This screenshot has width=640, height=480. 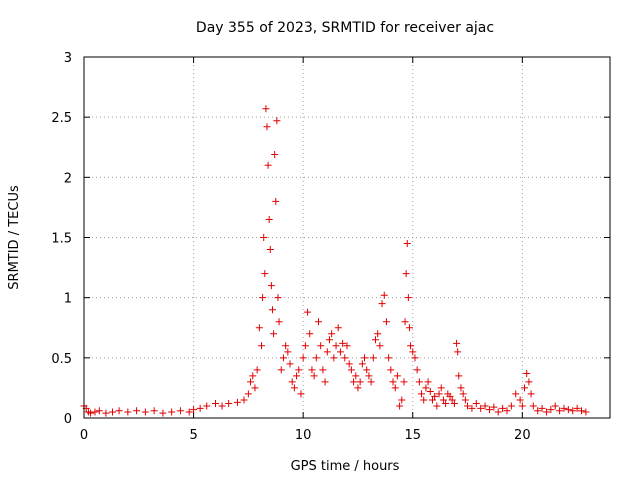 What do you see at coordinates (68, 299) in the screenshot?
I see `y-tick-label: 1` at bounding box center [68, 299].